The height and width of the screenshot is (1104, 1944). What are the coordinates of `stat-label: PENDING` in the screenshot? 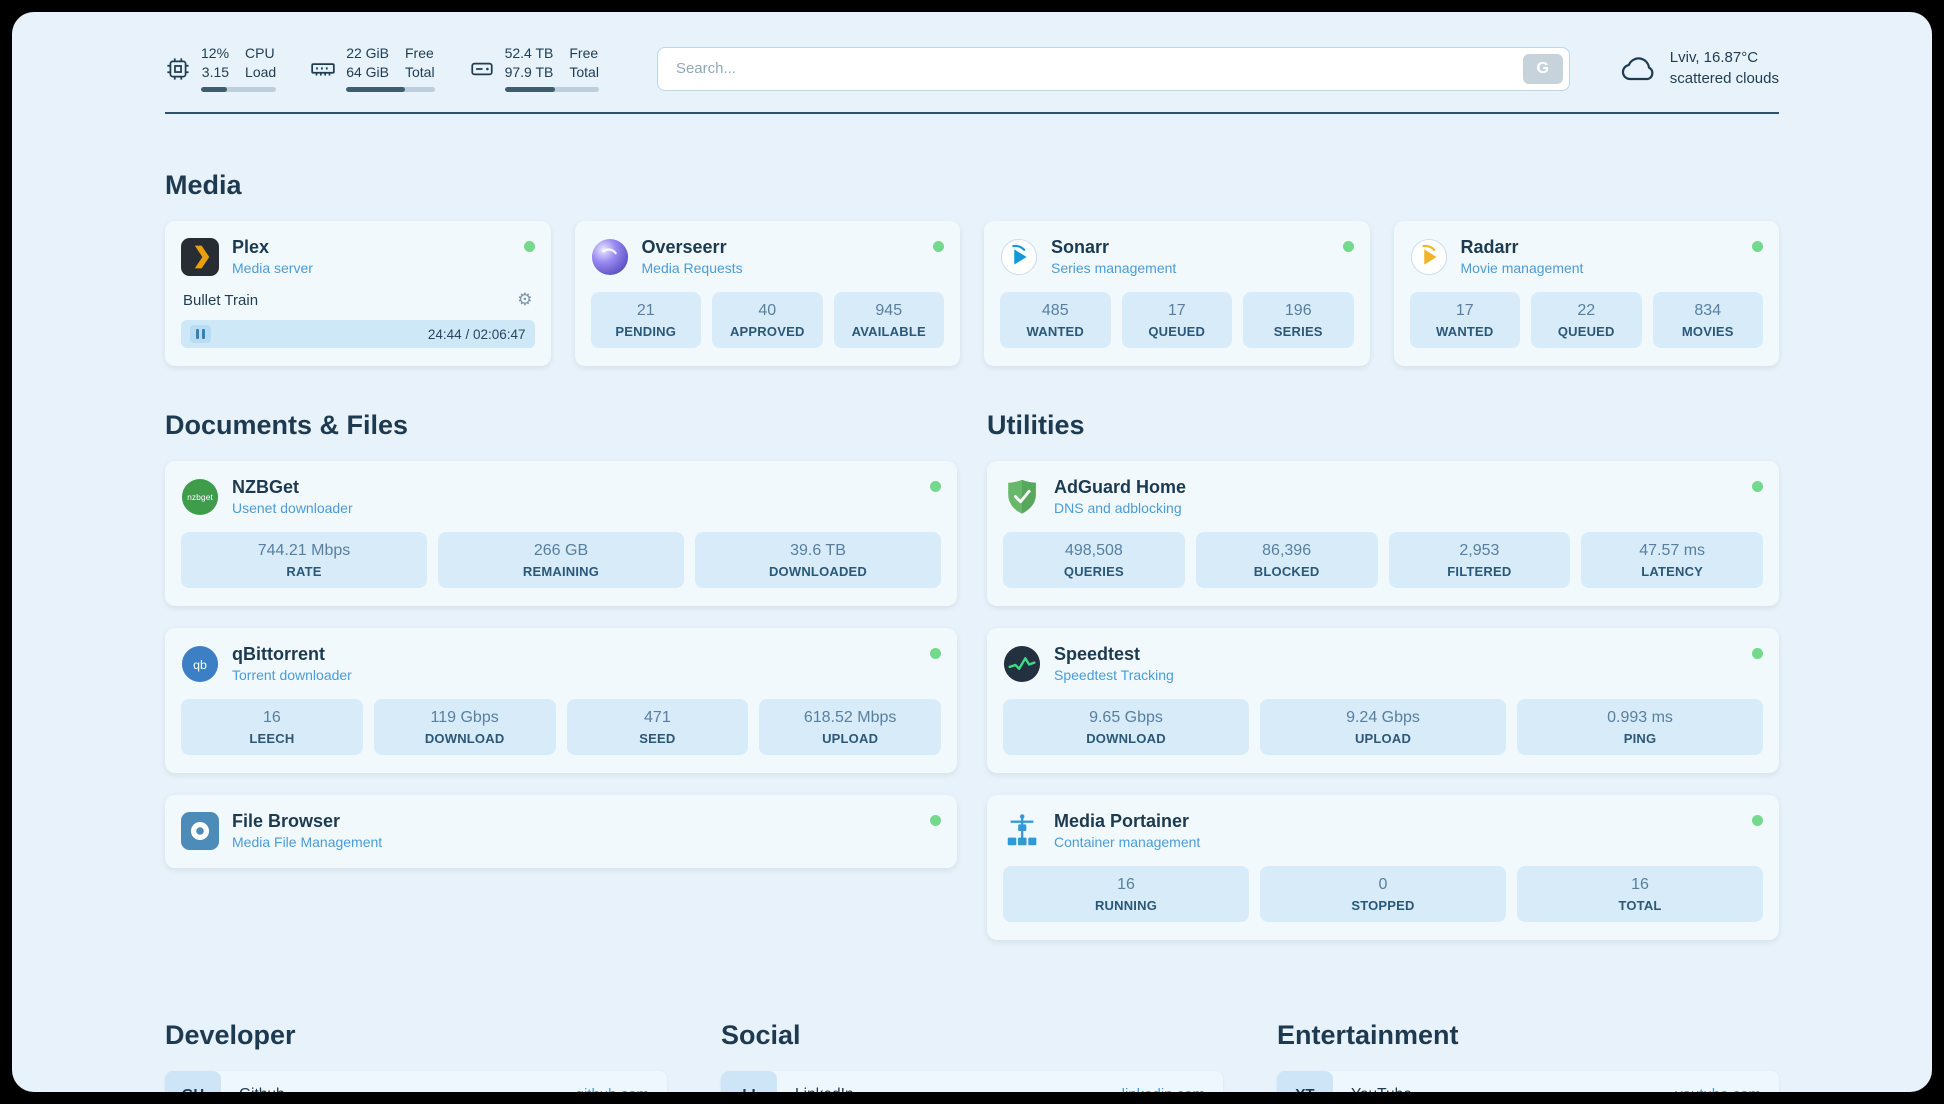 It's located at (646, 331).